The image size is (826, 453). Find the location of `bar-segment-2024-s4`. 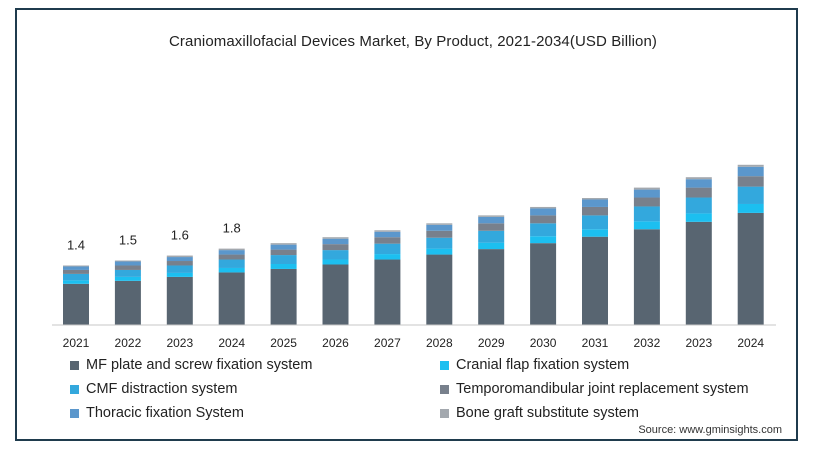

bar-segment-2024-s4 is located at coordinates (750, 171).